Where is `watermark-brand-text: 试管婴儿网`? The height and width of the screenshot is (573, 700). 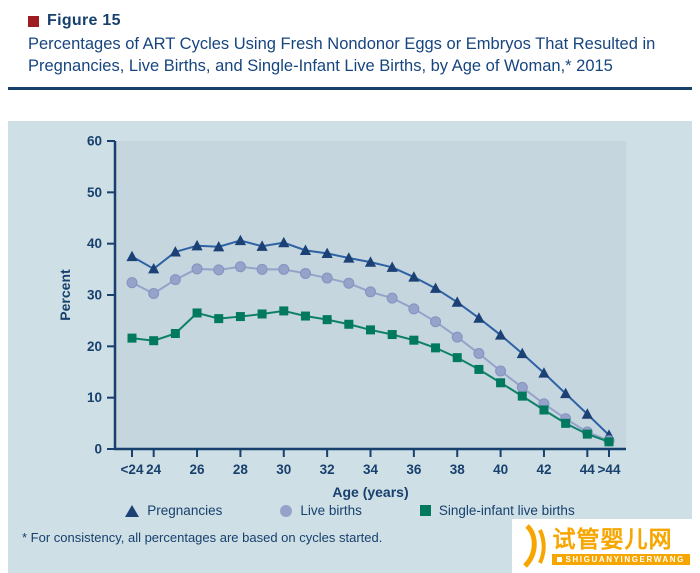
watermark-brand-text: 试管婴儿网 is located at coordinates (612, 539).